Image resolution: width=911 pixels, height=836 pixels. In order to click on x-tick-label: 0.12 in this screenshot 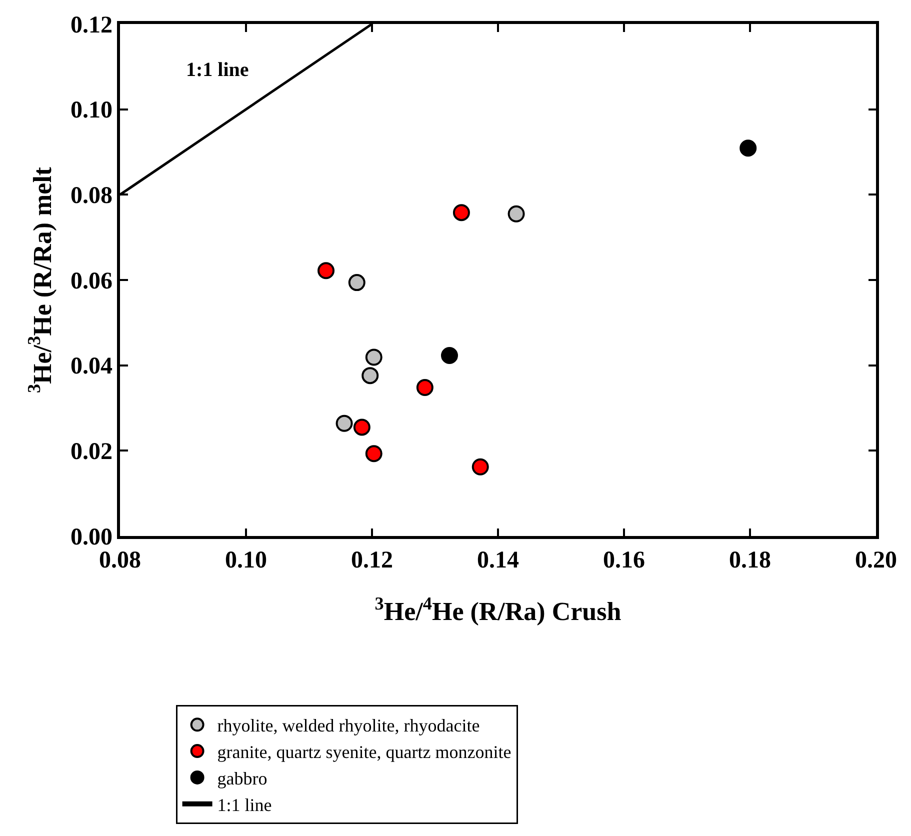, I will do `click(372, 561)`.